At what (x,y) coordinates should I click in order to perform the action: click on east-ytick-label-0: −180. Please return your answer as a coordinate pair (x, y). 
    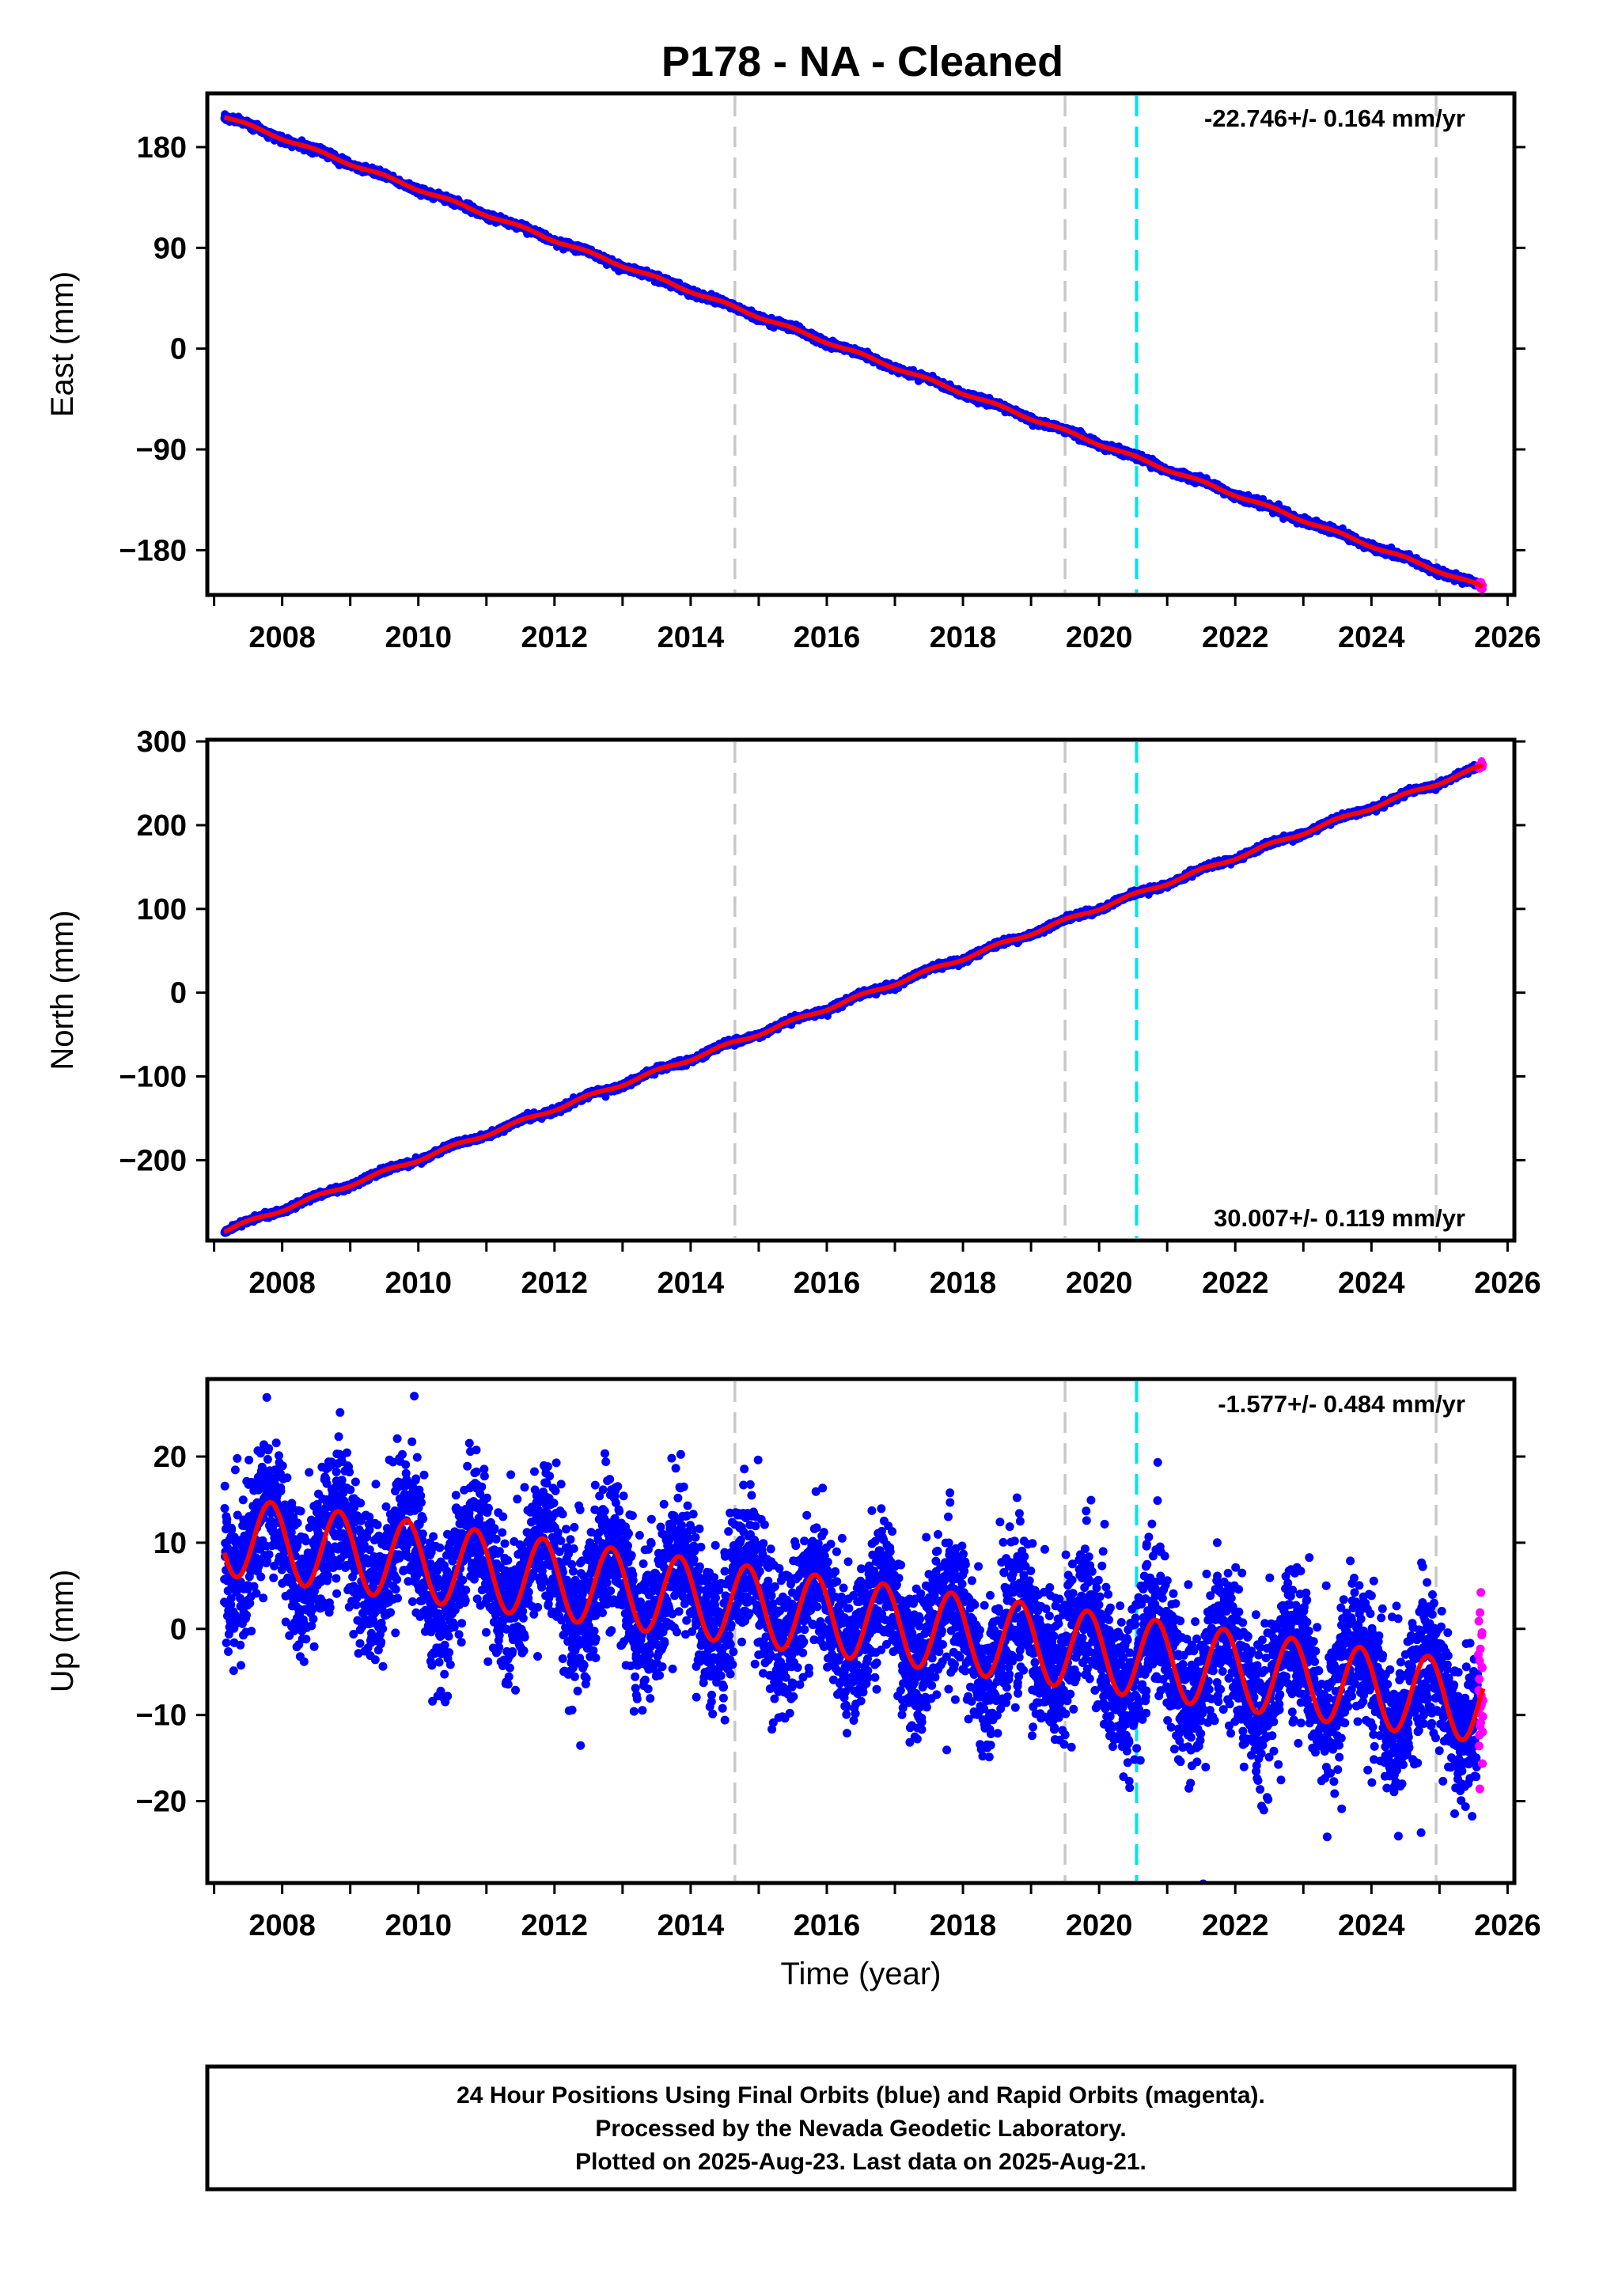
    Looking at the image, I should click on (153, 550).